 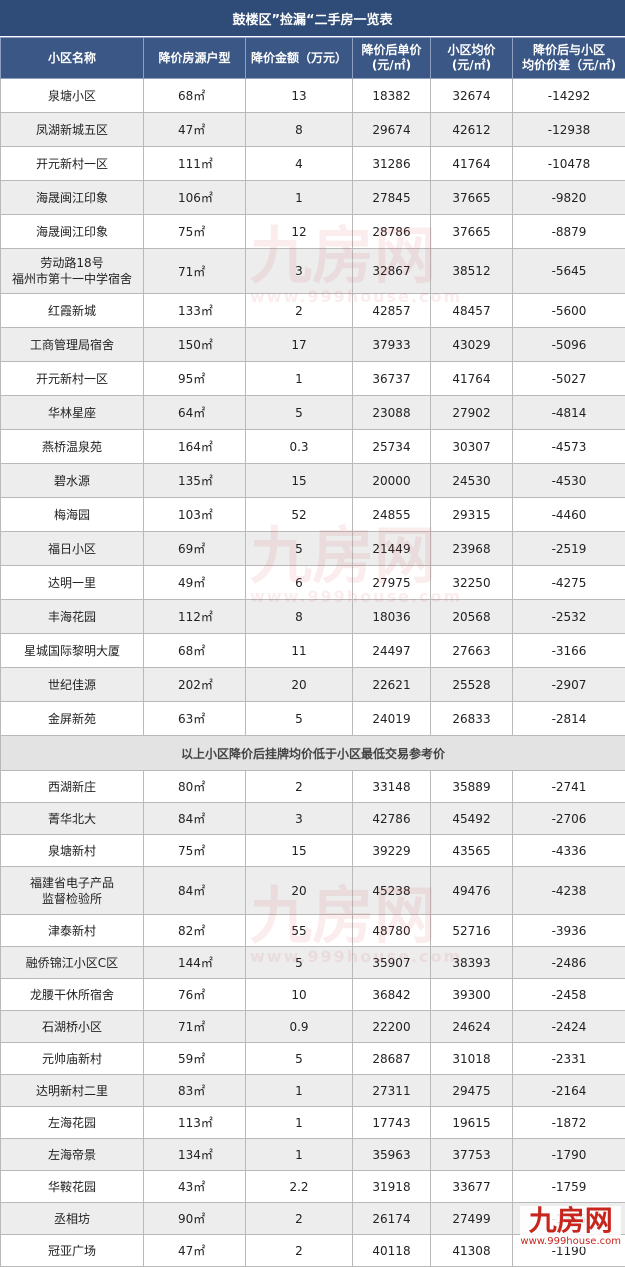 What do you see at coordinates (72, 263) in the screenshot?
I see `cell-line: 劳动路18号` at bounding box center [72, 263].